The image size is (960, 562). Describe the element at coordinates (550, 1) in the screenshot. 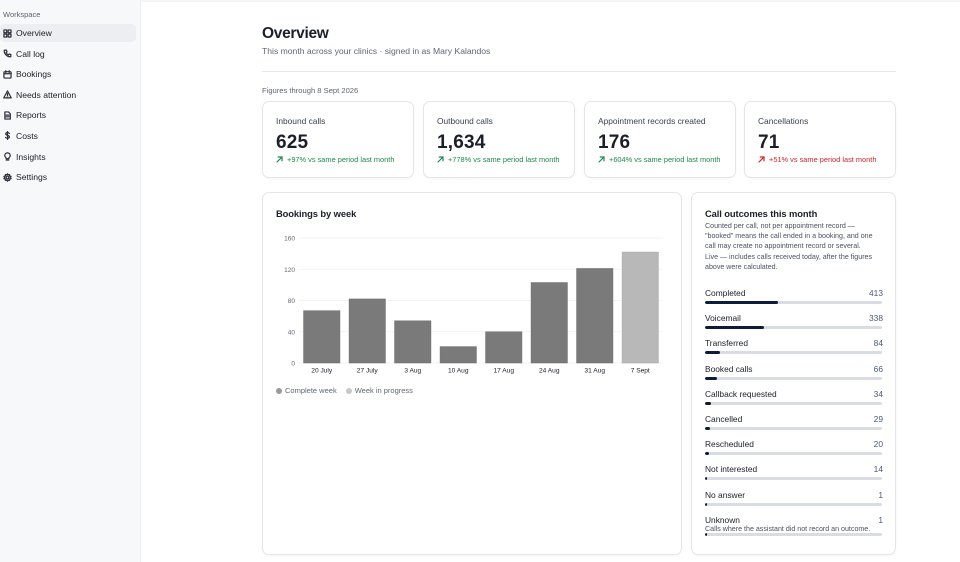

I see `top-border` at that location.